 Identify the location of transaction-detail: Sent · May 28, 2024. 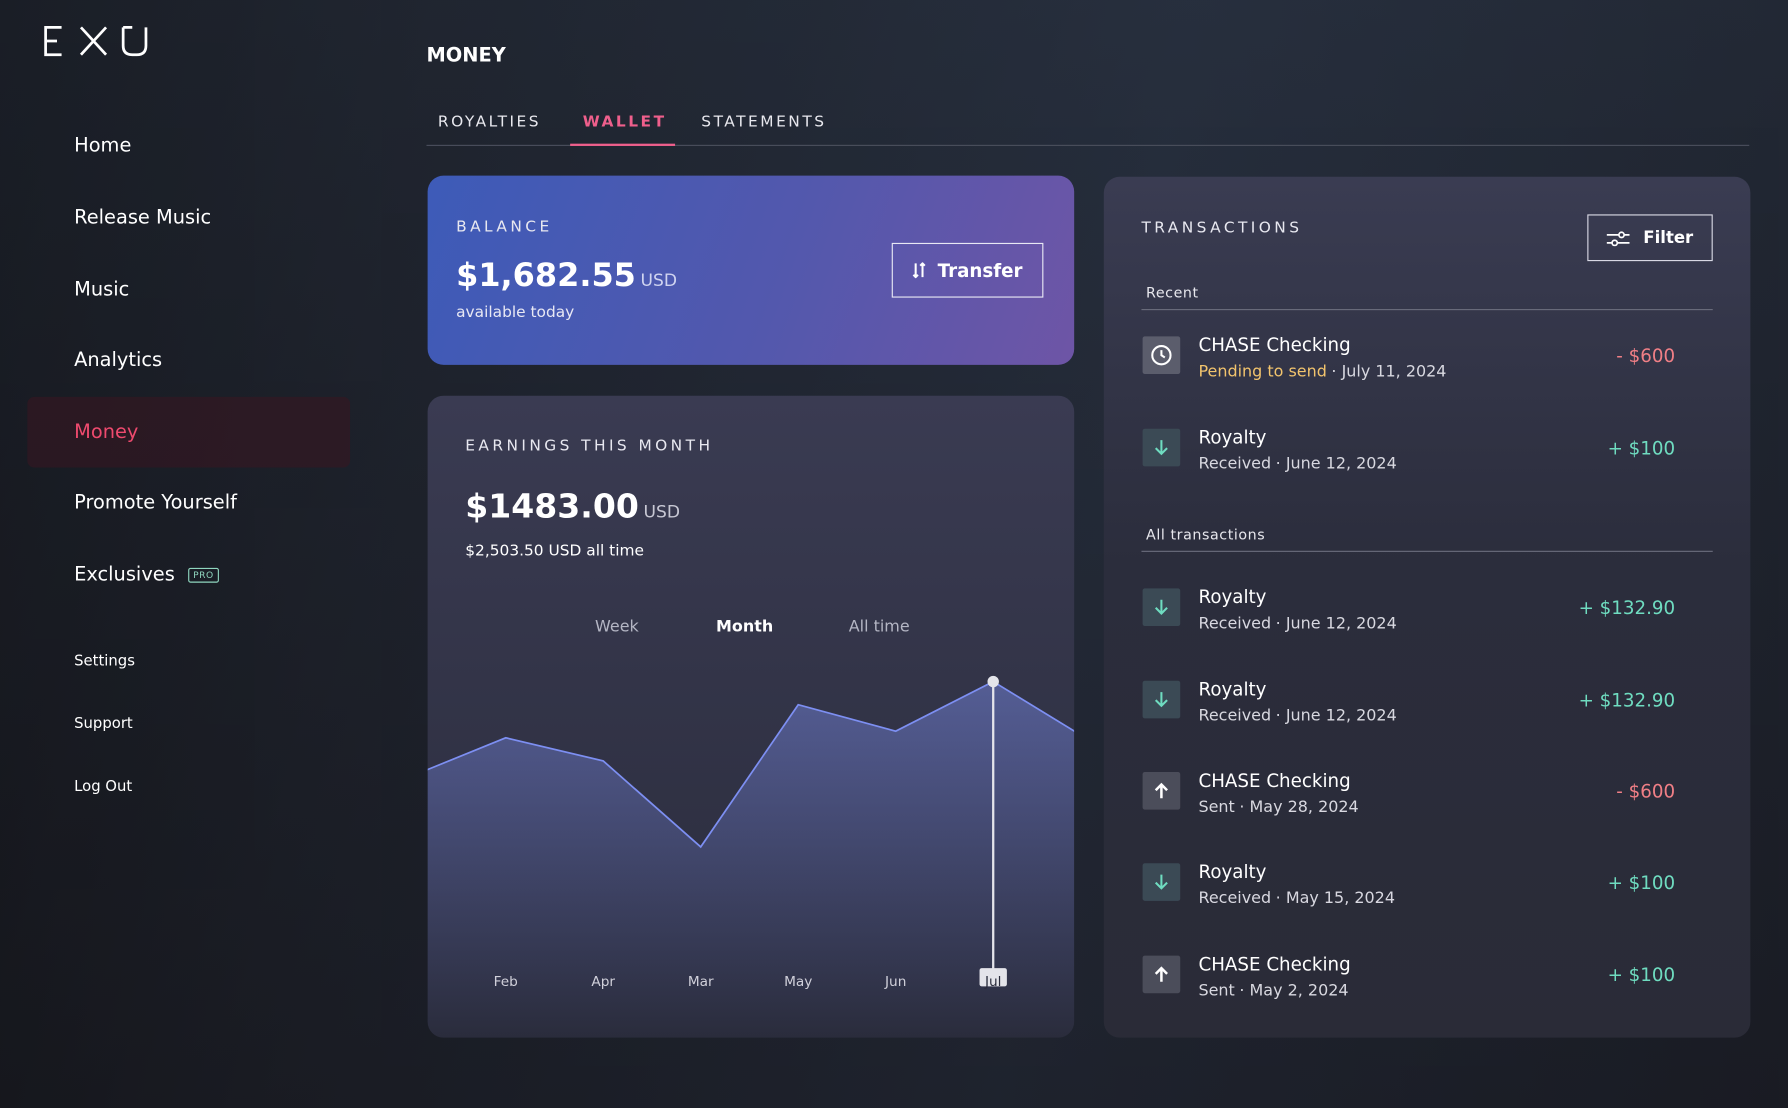
(1278, 807).